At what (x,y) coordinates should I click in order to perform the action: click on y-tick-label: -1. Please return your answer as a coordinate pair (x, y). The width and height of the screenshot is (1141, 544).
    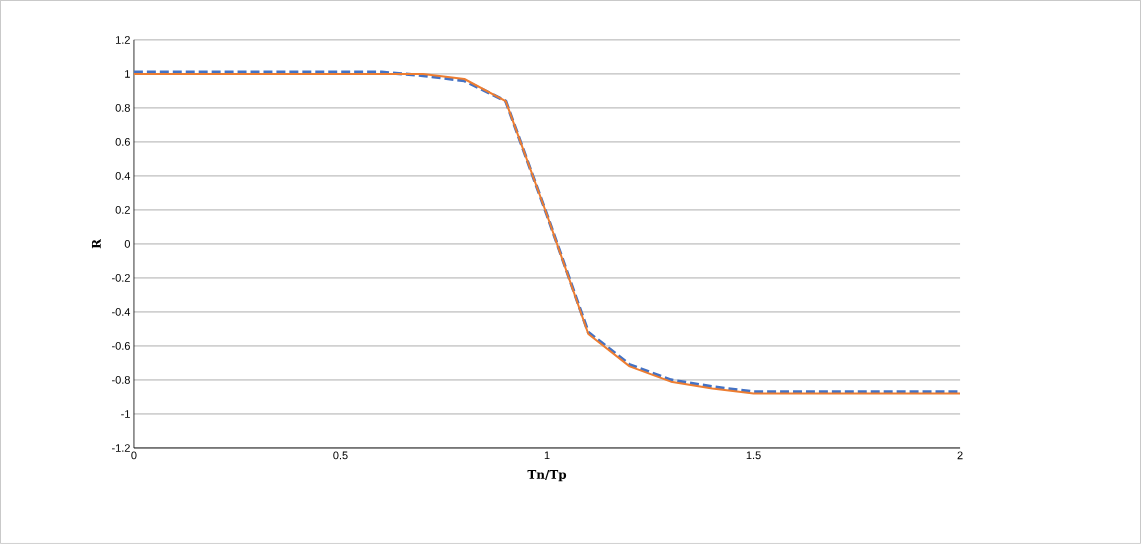
    Looking at the image, I should click on (125, 414).